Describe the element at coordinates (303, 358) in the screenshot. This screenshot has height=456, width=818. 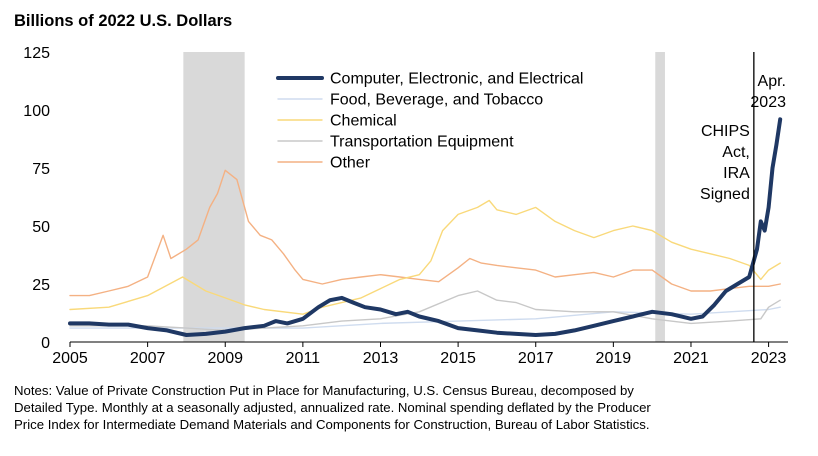
I see `x-tick-label-2011: 2011` at that location.